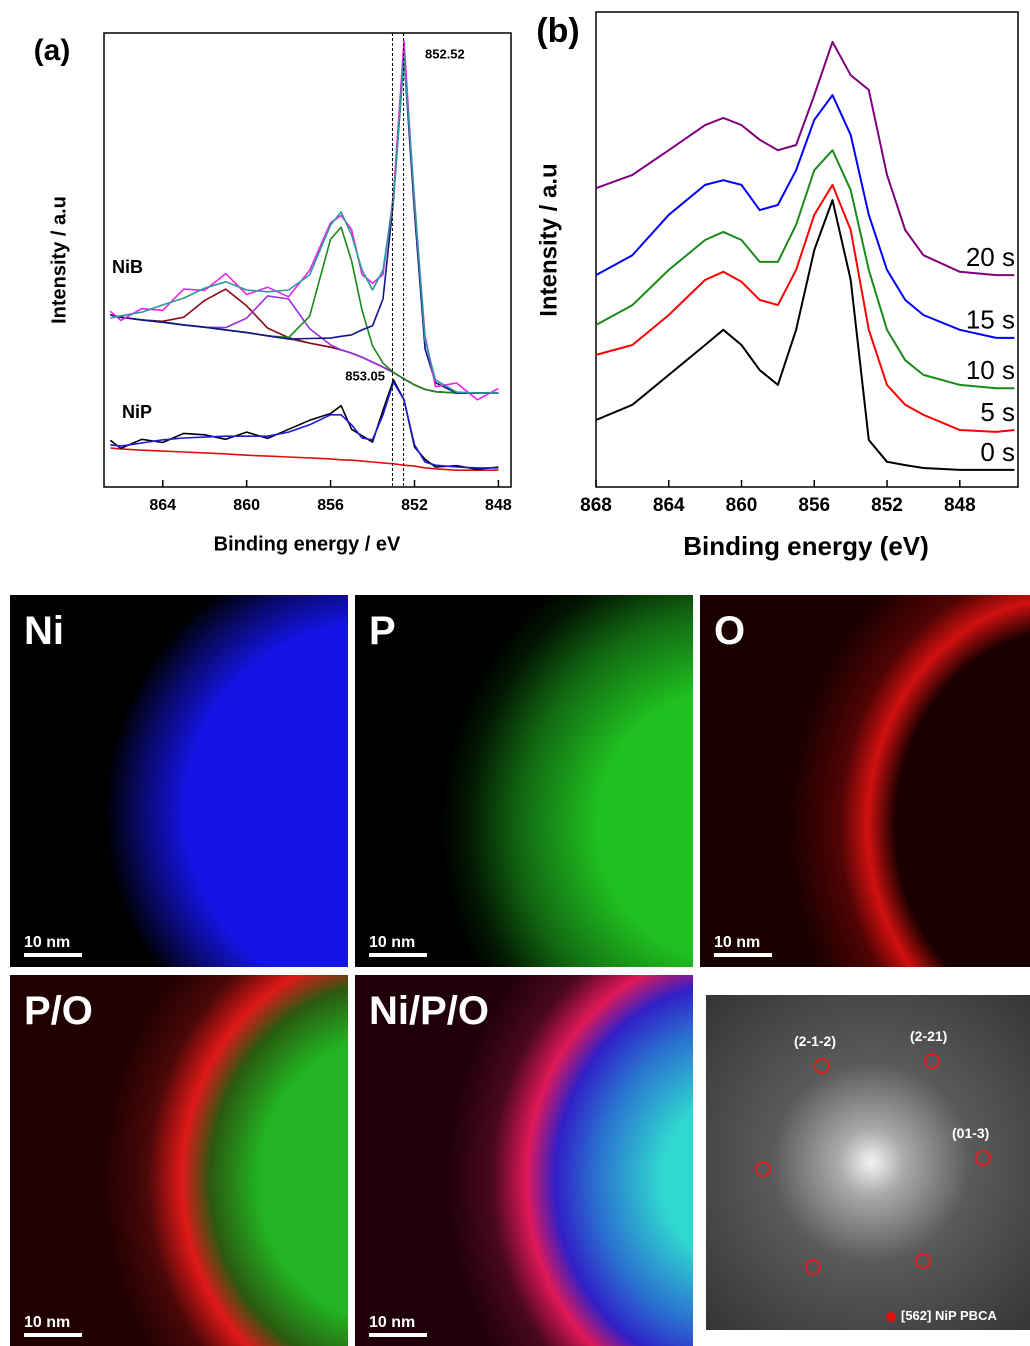  I want to click on annotation: 852.52, so click(445, 53).